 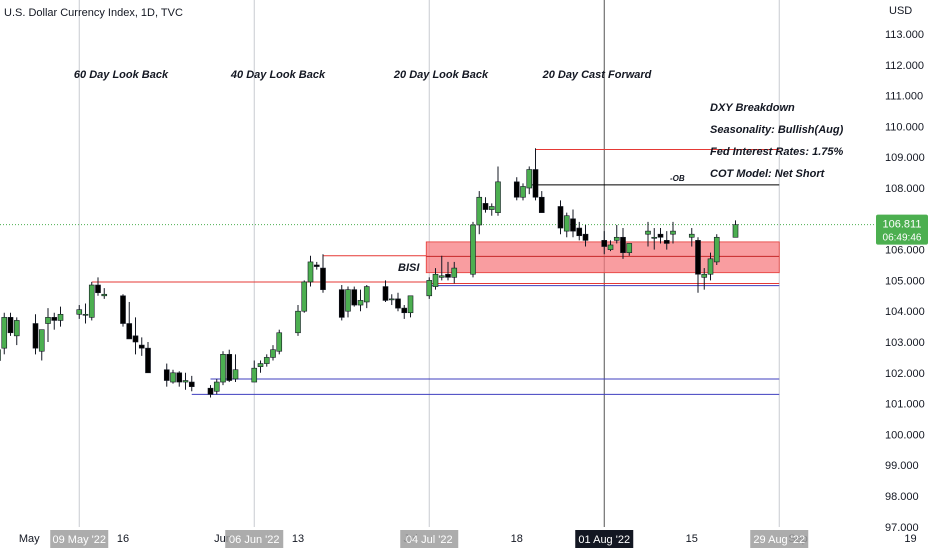 I want to click on price-tick: 113.000, so click(x=904, y=35).